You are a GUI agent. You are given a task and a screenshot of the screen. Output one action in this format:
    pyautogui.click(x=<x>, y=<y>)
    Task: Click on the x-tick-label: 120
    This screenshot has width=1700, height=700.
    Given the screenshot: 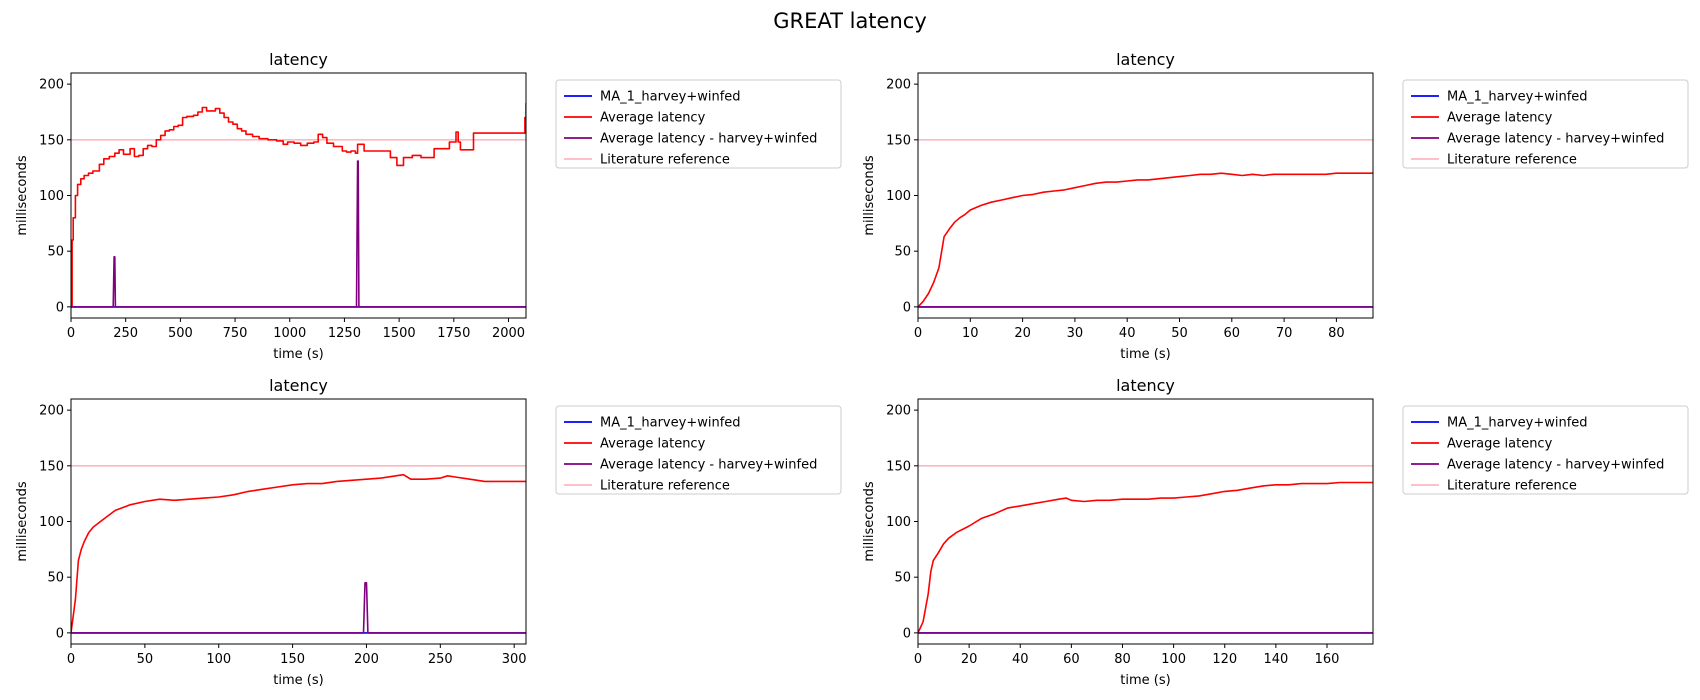 What is the action you would take?
    pyautogui.click(x=1224, y=659)
    